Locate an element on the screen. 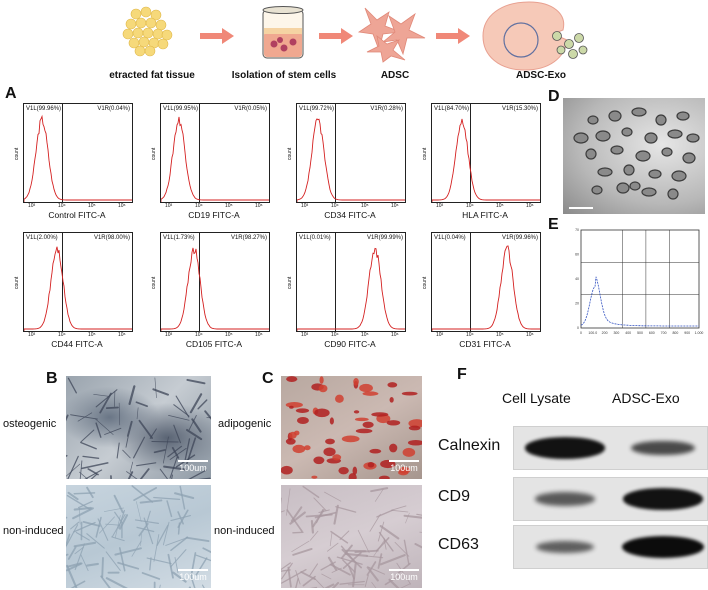  panel-letter-b: B is located at coordinates (52, 378).